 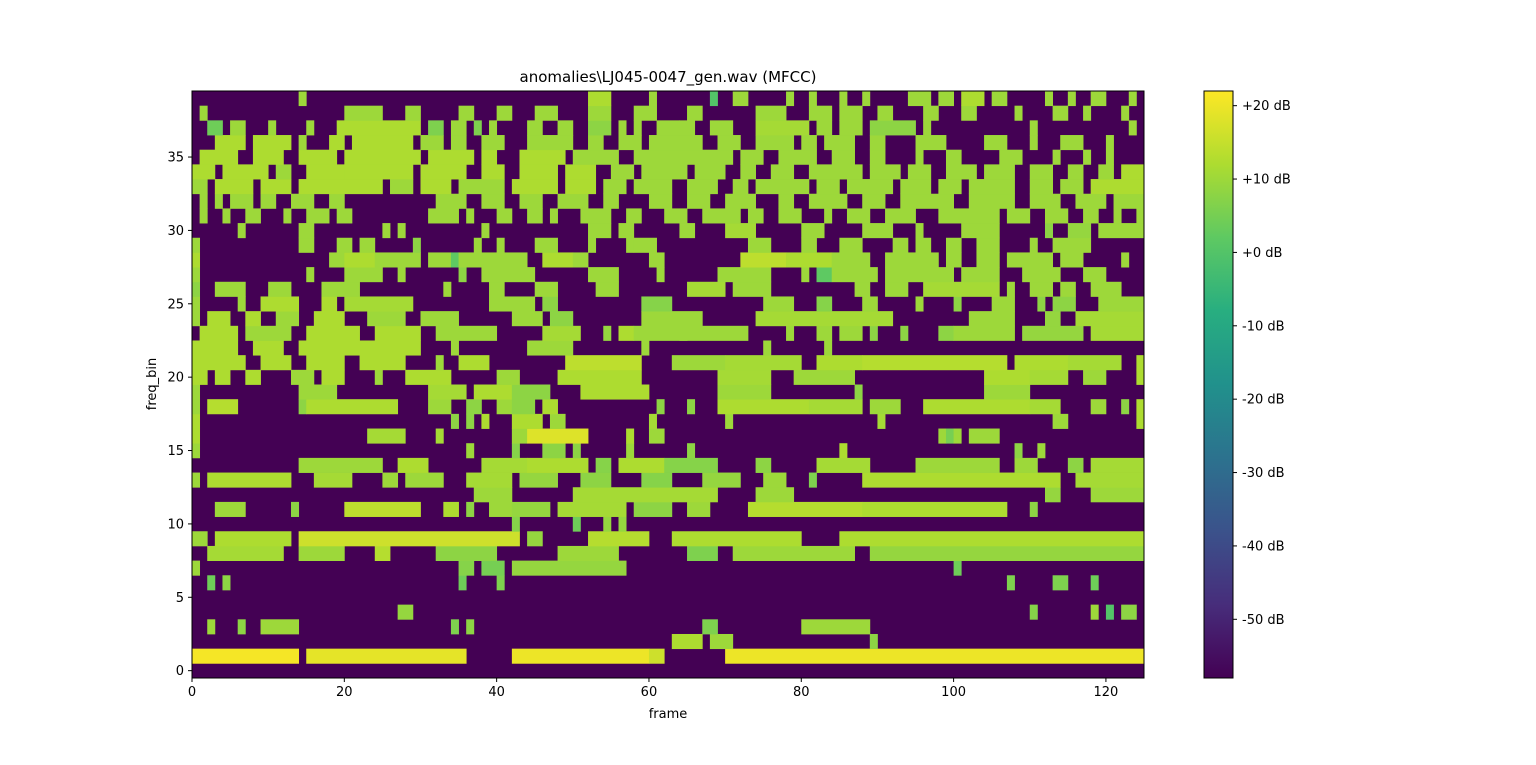 What do you see at coordinates (175, 231) in the screenshot?
I see `y-tick-label: 30` at bounding box center [175, 231].